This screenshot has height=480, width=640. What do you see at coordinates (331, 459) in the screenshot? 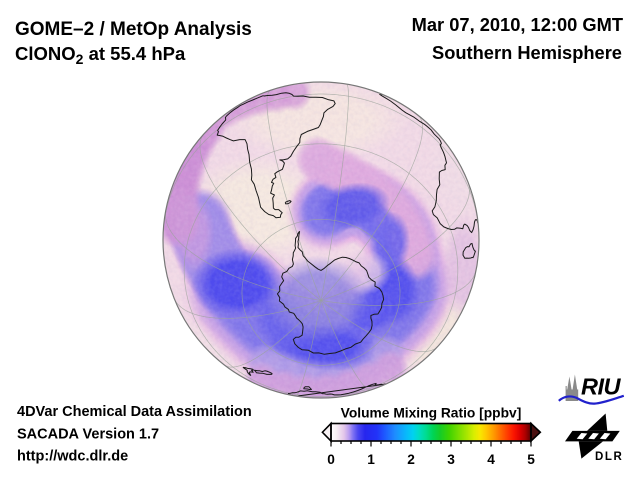
I see `svg-text: 0` at bounding box center [331, 459].